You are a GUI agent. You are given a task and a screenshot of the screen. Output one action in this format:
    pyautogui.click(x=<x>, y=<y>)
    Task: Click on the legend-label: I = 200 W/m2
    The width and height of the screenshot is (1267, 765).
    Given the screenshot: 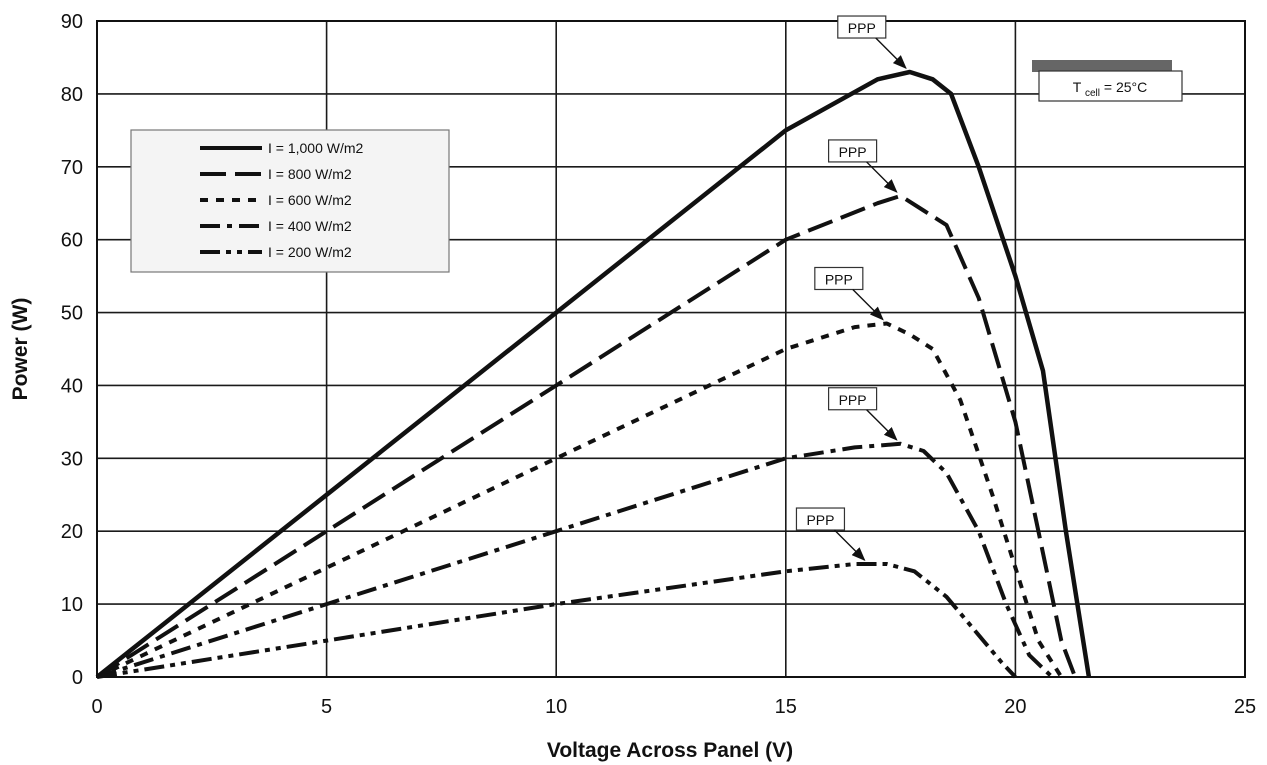 What is the action you would take?
    pyautogui.click(x=310, y=252)
    